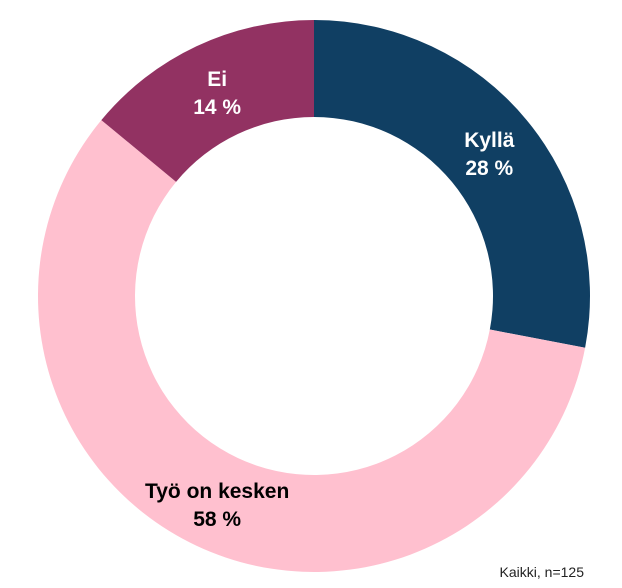 The width and height of the screenshot is (622, 588). I want to click on slice-label-2: Ei, so click(217, 79).